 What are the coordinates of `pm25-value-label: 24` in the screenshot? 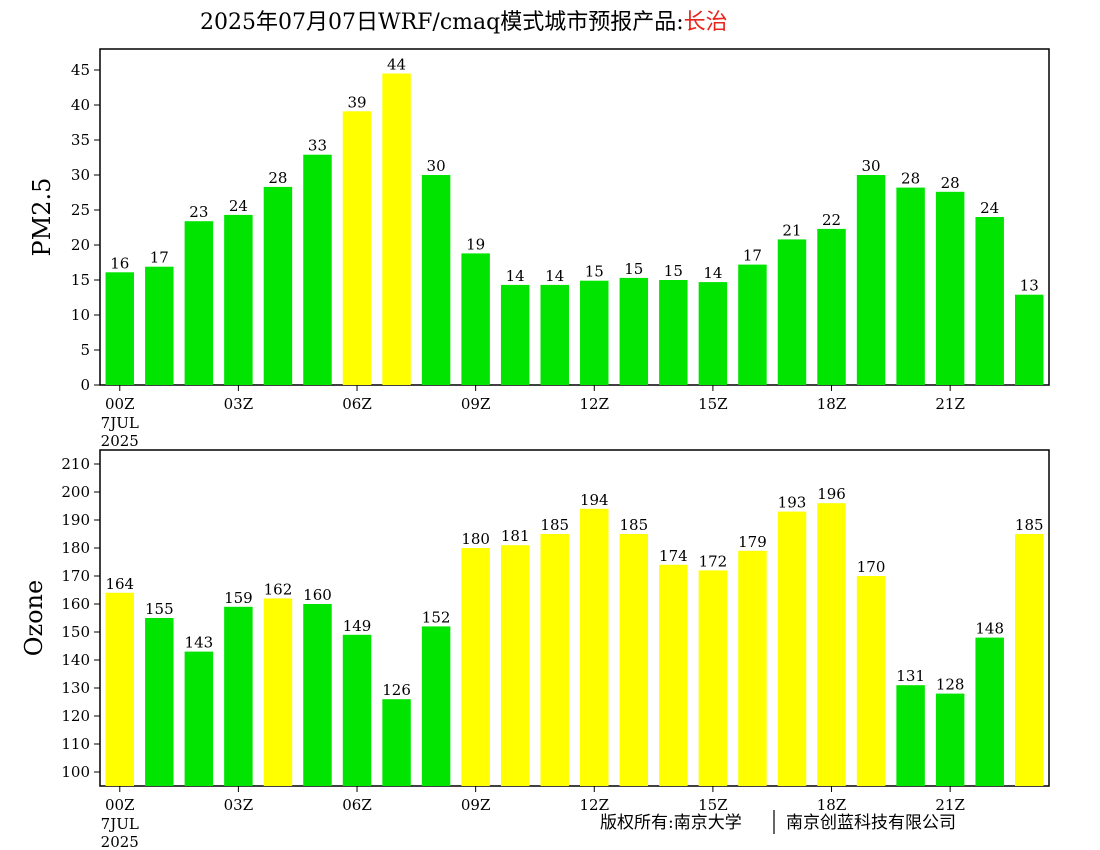 It's located at (989, 208).